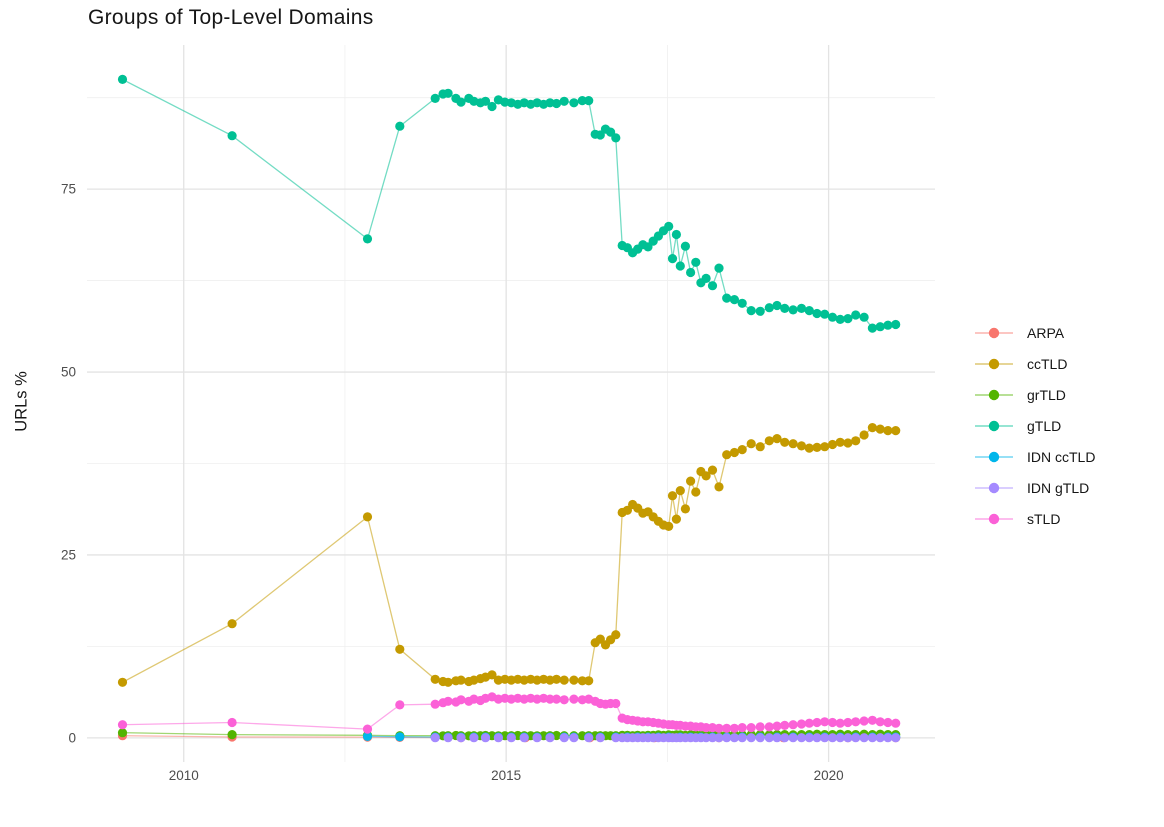  I want to click on legend-label-grtld: grTLD, so click(1046, 395).